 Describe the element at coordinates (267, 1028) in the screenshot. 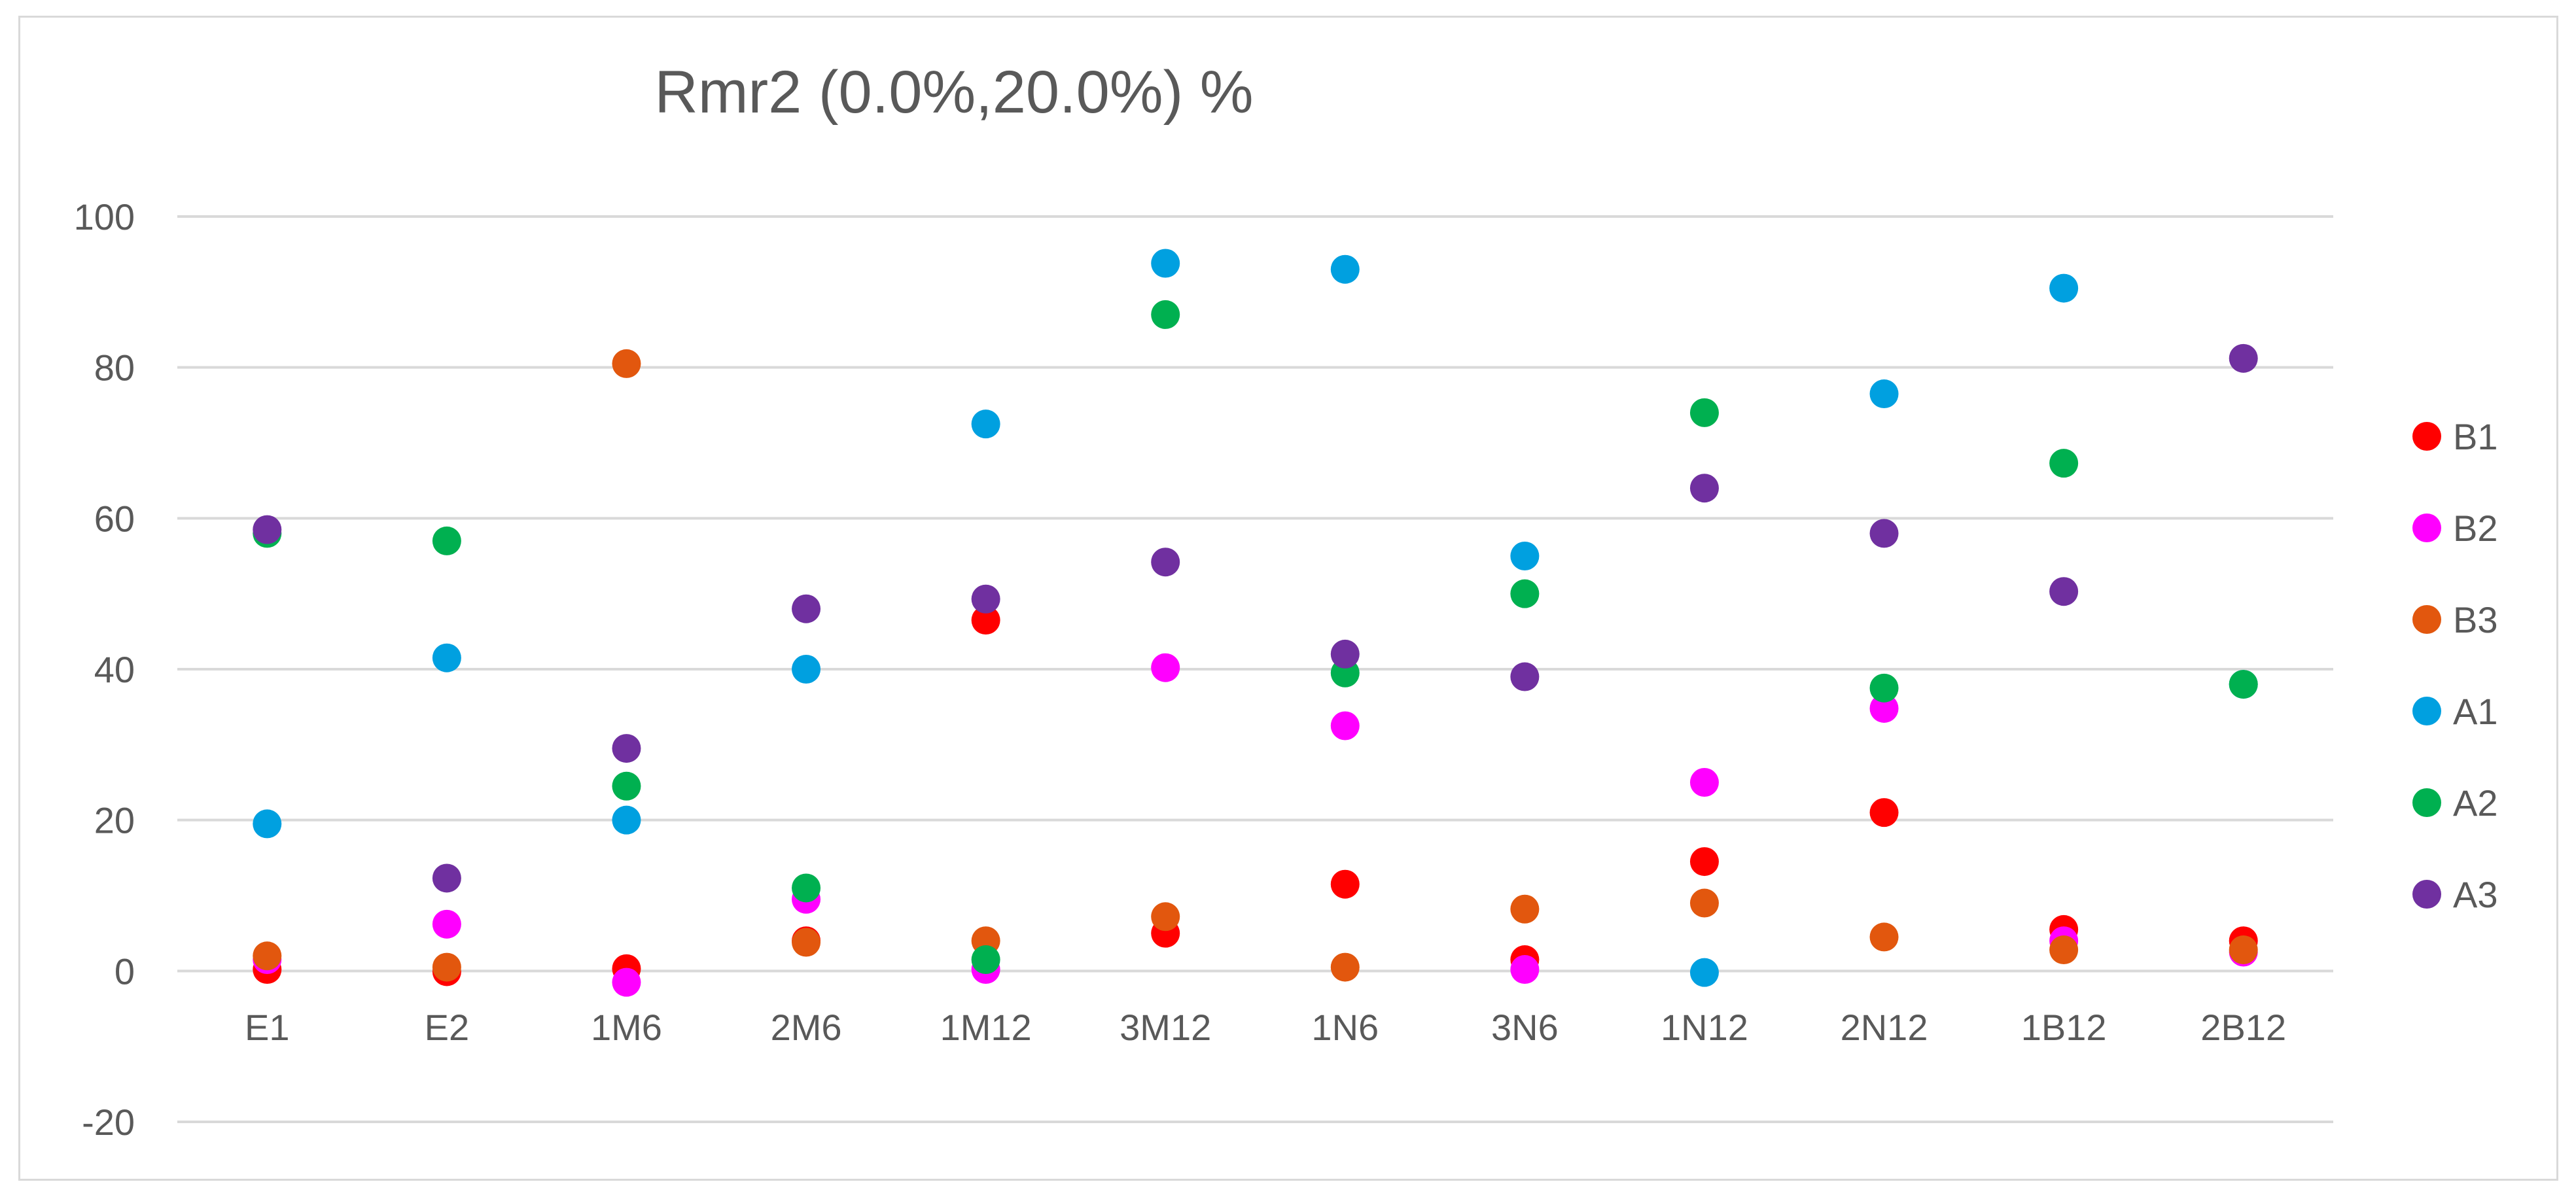

I see `x-tick-label: E1` at that location.